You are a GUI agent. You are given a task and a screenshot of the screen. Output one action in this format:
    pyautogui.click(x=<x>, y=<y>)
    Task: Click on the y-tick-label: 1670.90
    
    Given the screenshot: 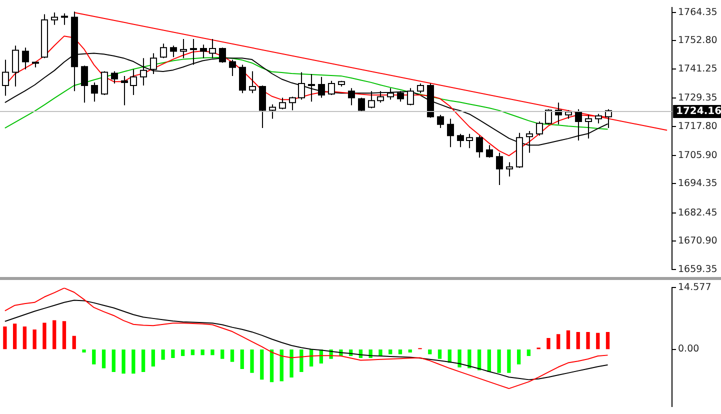 What is the action you would take?
    pyautogui.click(x=698, y=241)
    